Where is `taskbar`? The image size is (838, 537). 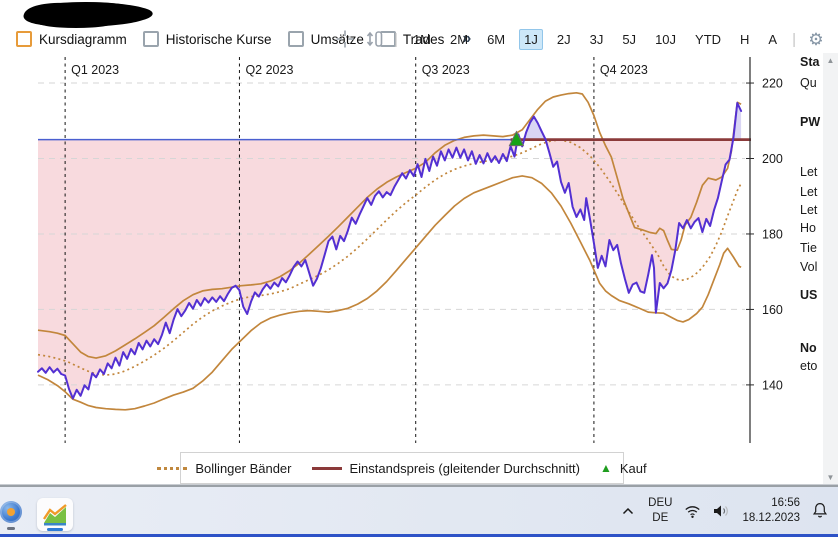 taskbar is located at coordinates (419, 510).